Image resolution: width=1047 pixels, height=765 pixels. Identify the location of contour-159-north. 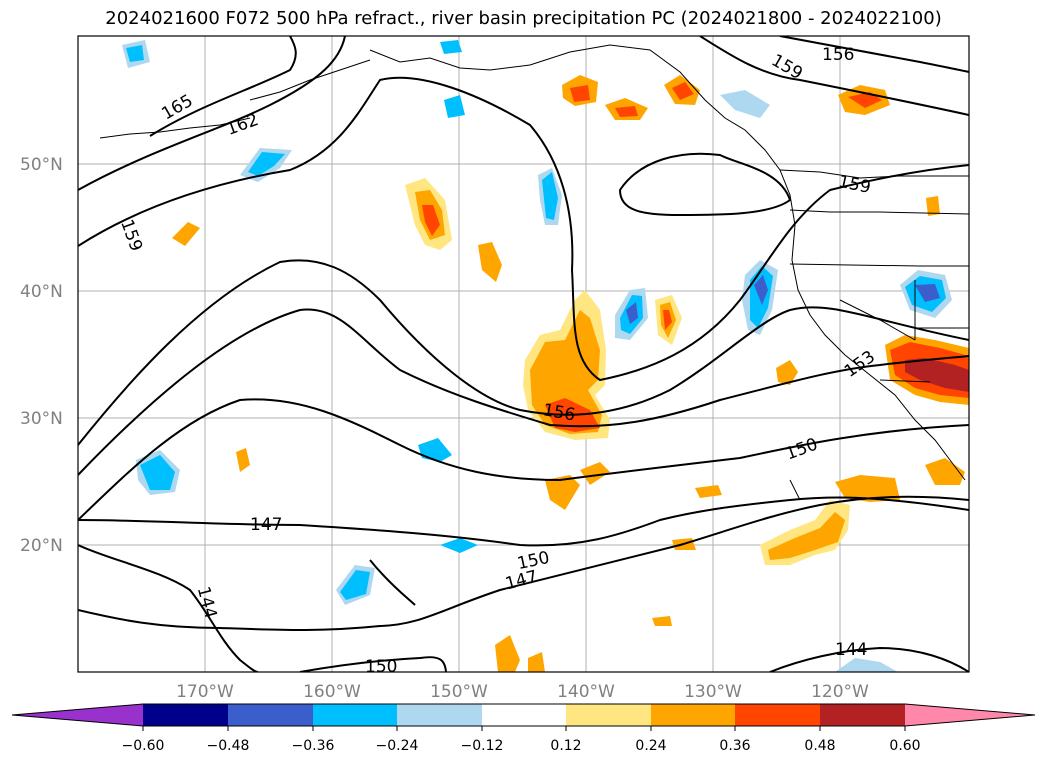
(834, 76).